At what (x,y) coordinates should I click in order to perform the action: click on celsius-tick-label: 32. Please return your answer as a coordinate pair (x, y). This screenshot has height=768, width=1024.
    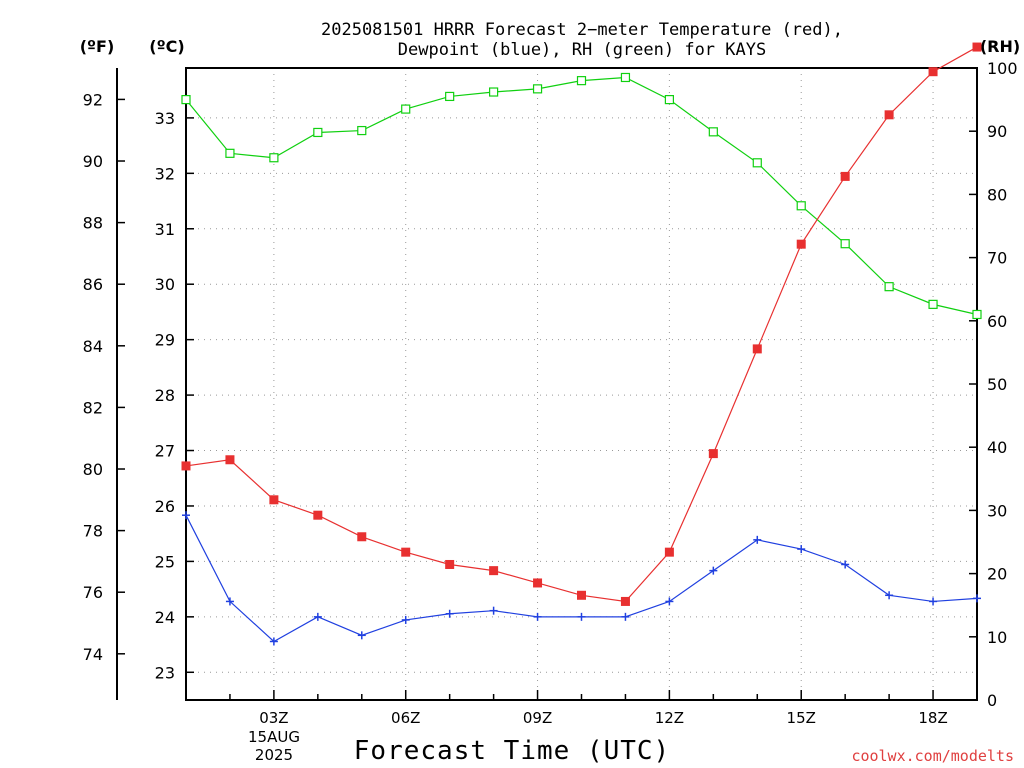
    Looking at the image, I should click on (165, 173).